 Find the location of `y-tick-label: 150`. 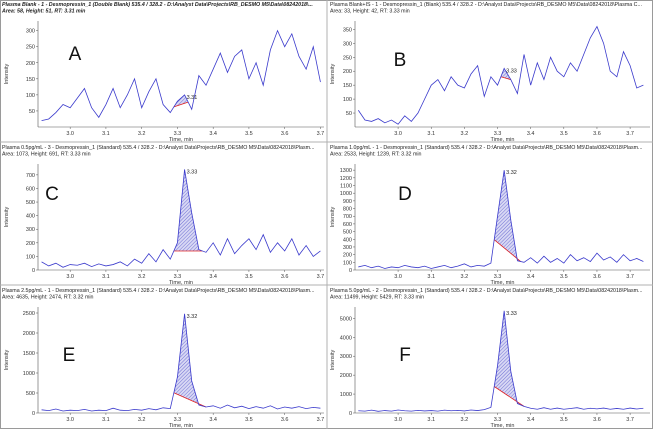

y-tick-label: 150 is located at coordinates (30, 80).